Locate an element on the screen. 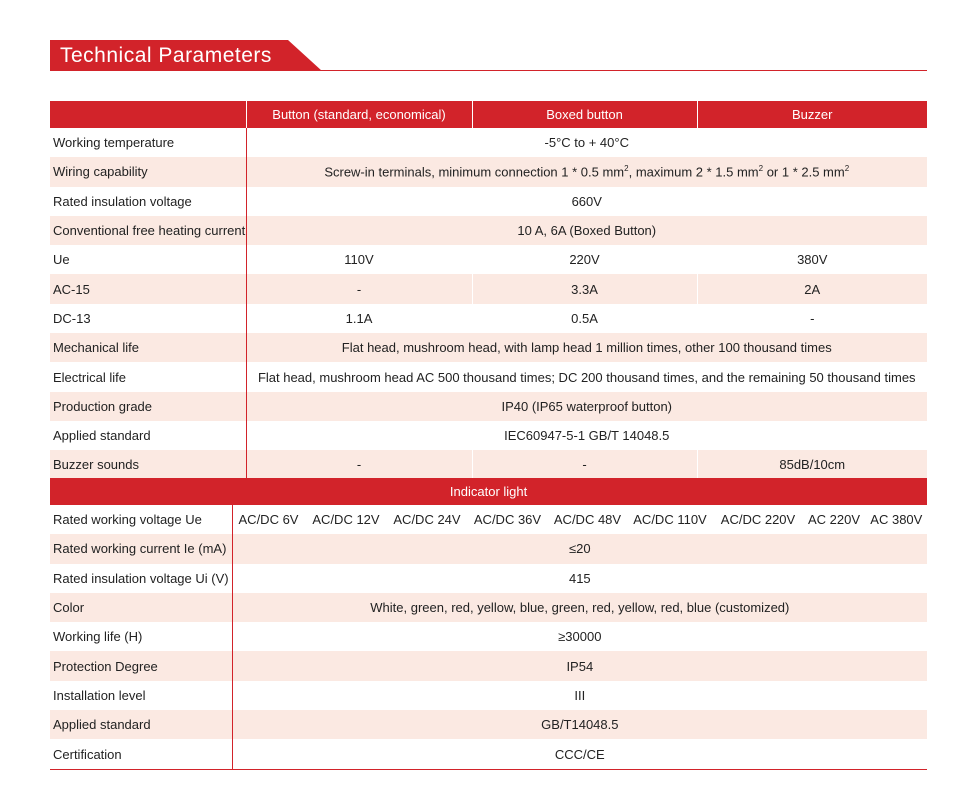 Image resolution: width=969 pixels, height=801 pixels. cell-value: IP54 is located at coordinates (579, 666).